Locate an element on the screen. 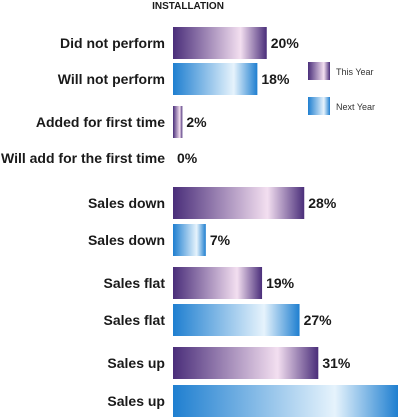  legend: This Year Next Year is located at coordinates (341, 88).